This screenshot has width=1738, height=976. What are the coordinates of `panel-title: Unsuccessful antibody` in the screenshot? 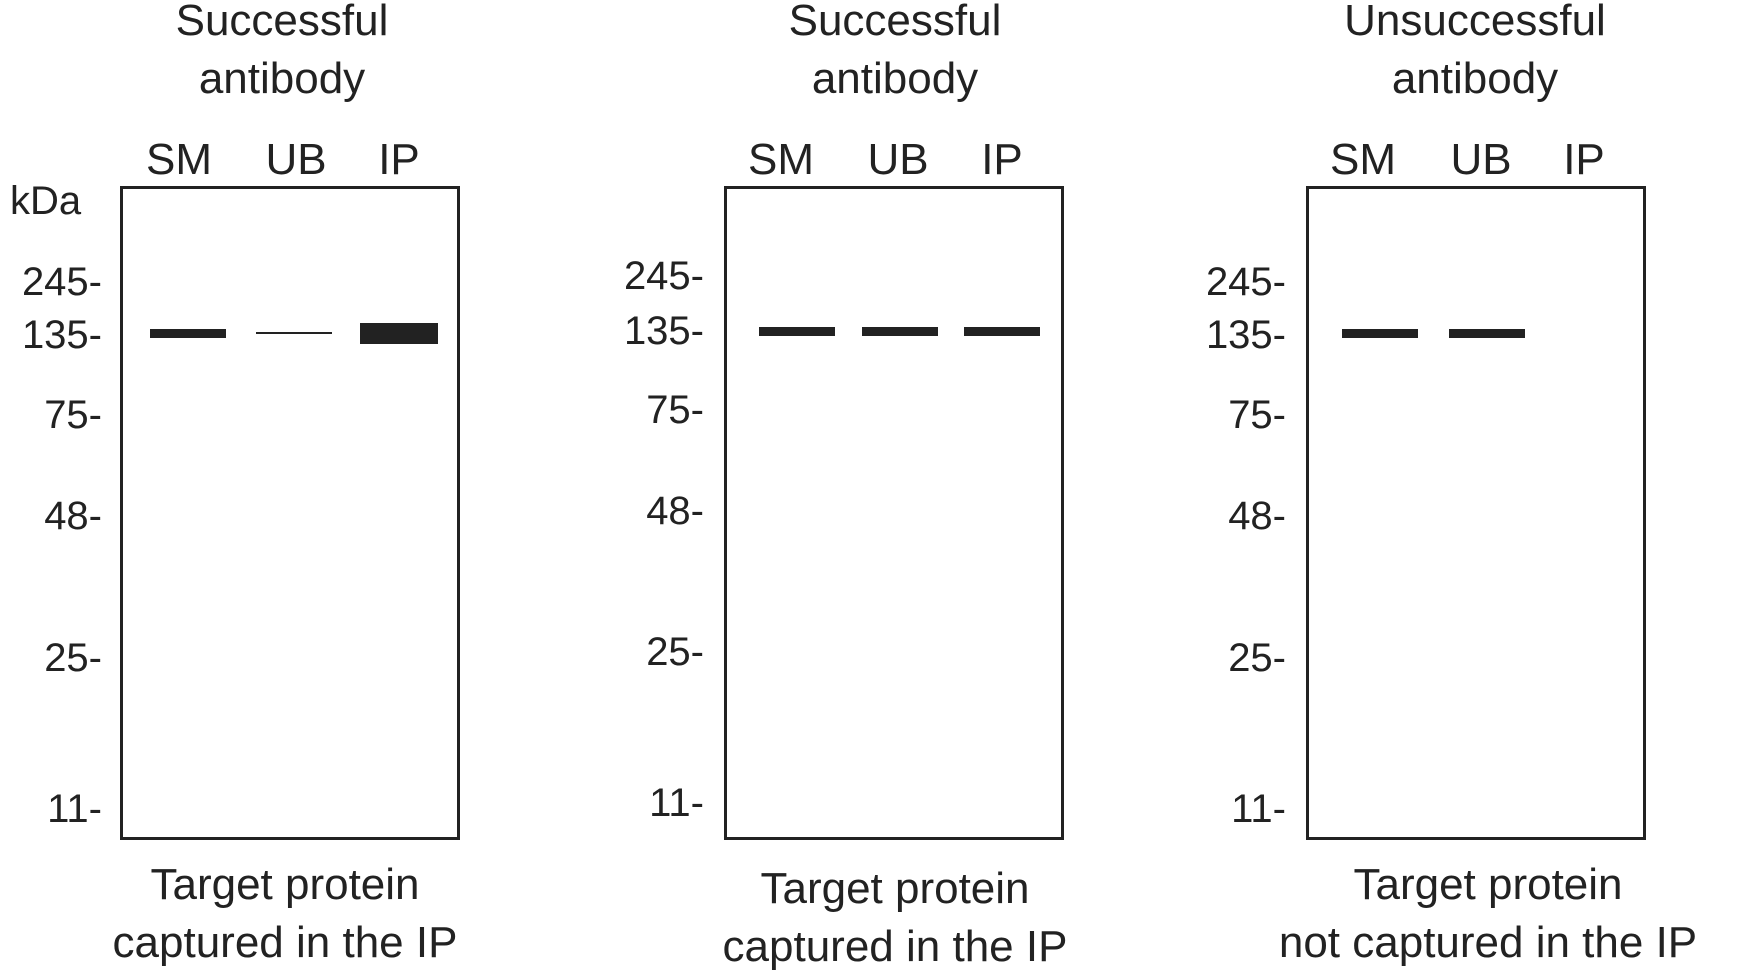 It's located at (1475, 51).